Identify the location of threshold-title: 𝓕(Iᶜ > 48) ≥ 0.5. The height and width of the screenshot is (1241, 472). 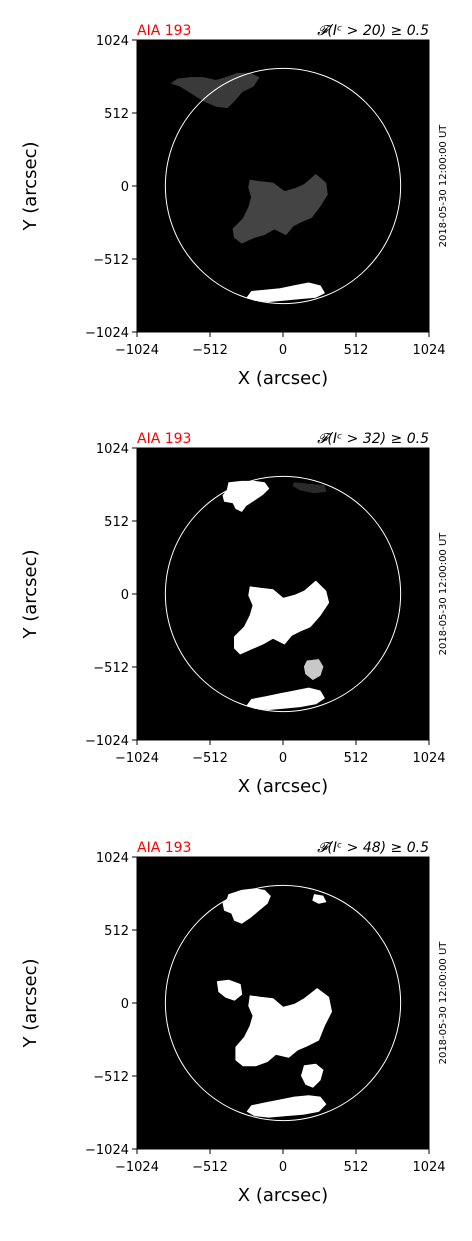
(373, 848).